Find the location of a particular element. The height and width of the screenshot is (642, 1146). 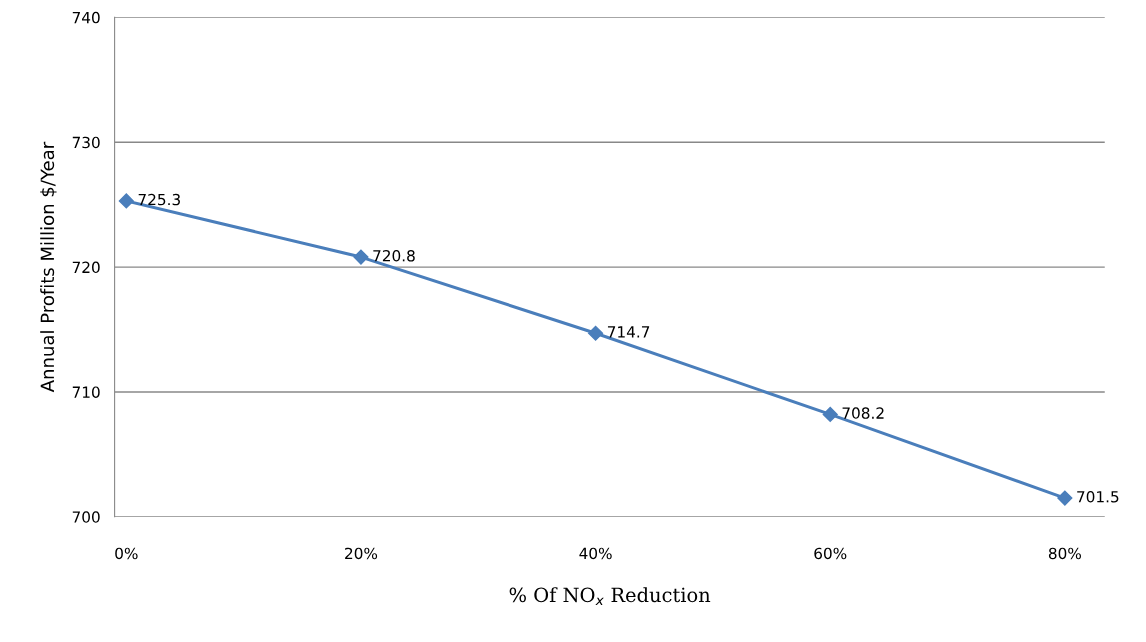

x-tick-label: 20% is located at coordinates (361, 553).